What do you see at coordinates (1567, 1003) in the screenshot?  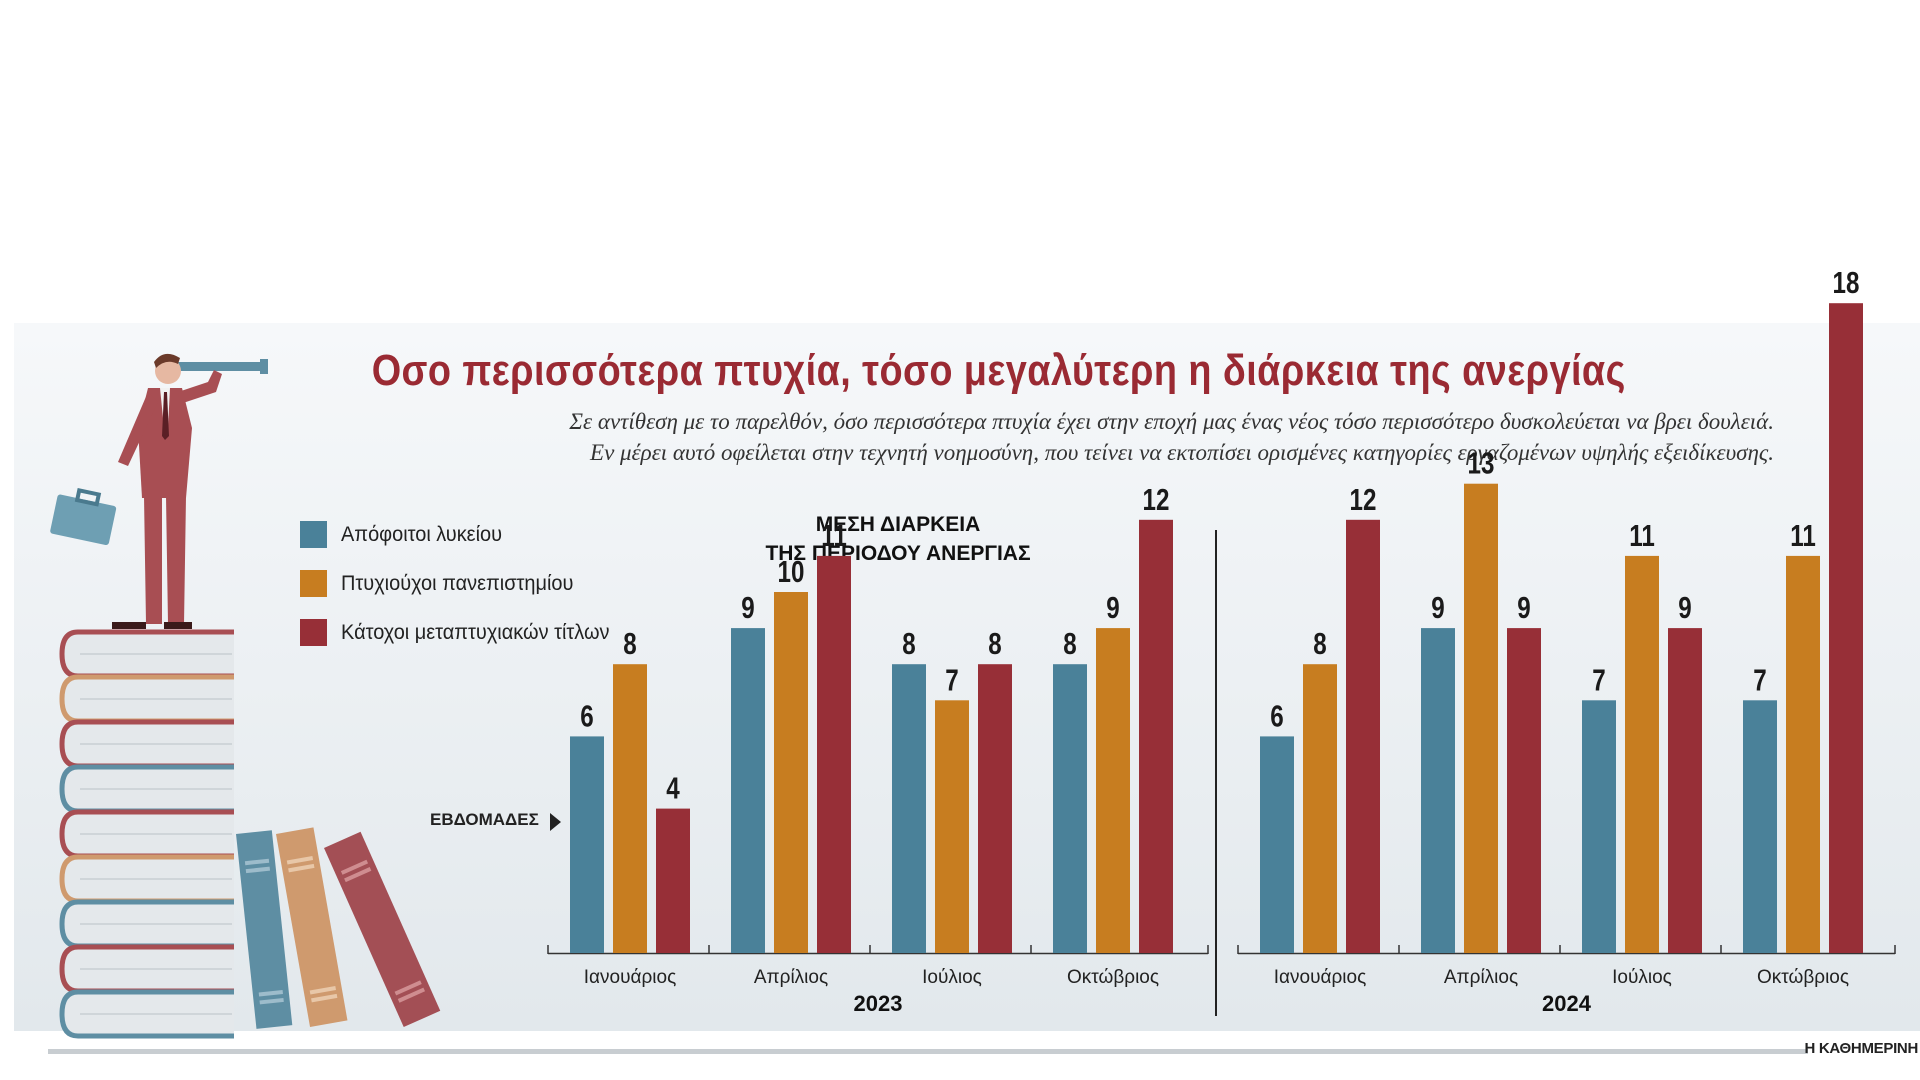 I see `year-label-2024: 2024` at bounding box center [1567, 1003].